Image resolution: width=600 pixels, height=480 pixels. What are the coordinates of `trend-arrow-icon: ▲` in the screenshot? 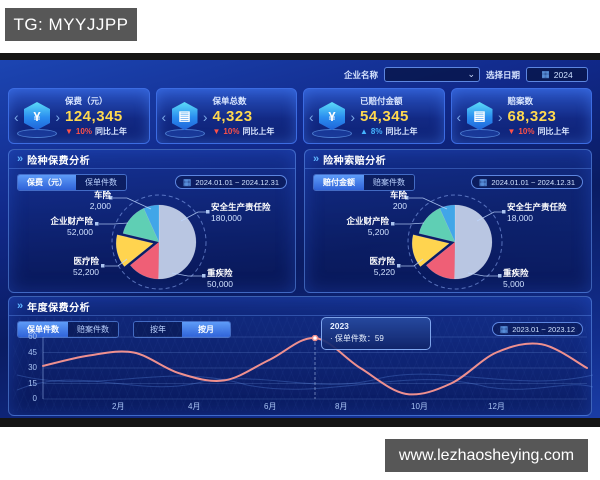 It's located at (364, 131).